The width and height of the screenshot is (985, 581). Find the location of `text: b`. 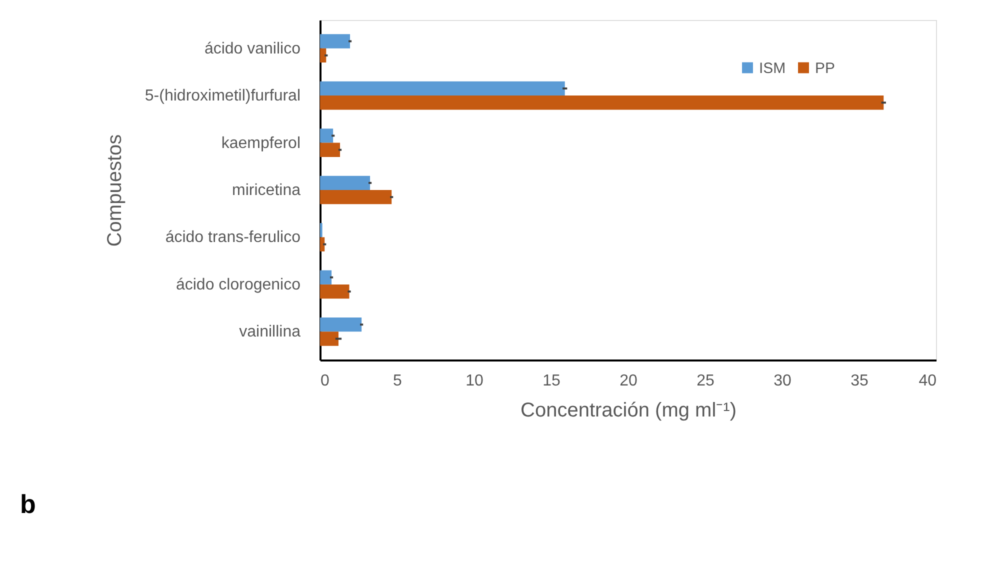

text: b is located at coordinates (28, 504).